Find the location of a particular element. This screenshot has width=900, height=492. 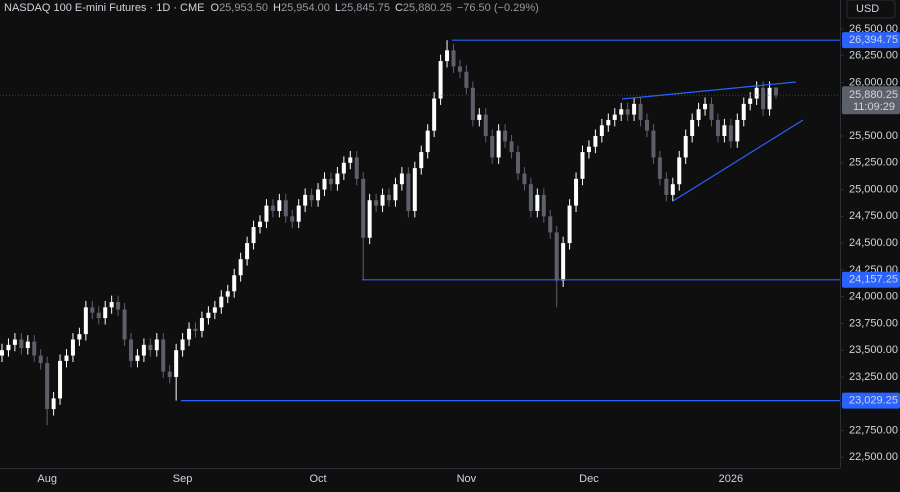

y-tick-label: 22,750.00 is located at coordinates (873, 430).